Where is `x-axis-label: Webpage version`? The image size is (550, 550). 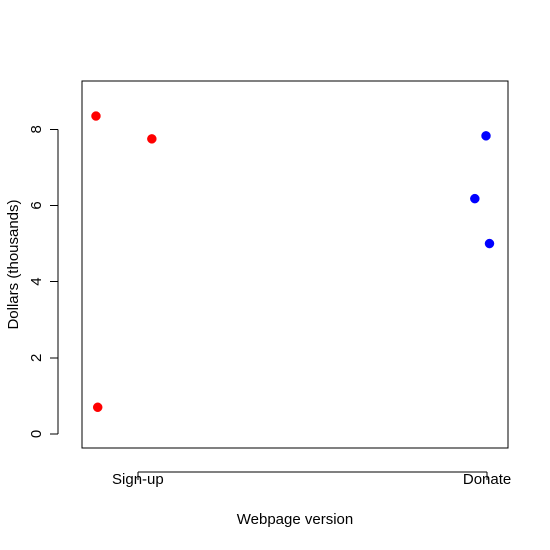 x-axis-label: Webpage version is located at coordinates (295, 519).